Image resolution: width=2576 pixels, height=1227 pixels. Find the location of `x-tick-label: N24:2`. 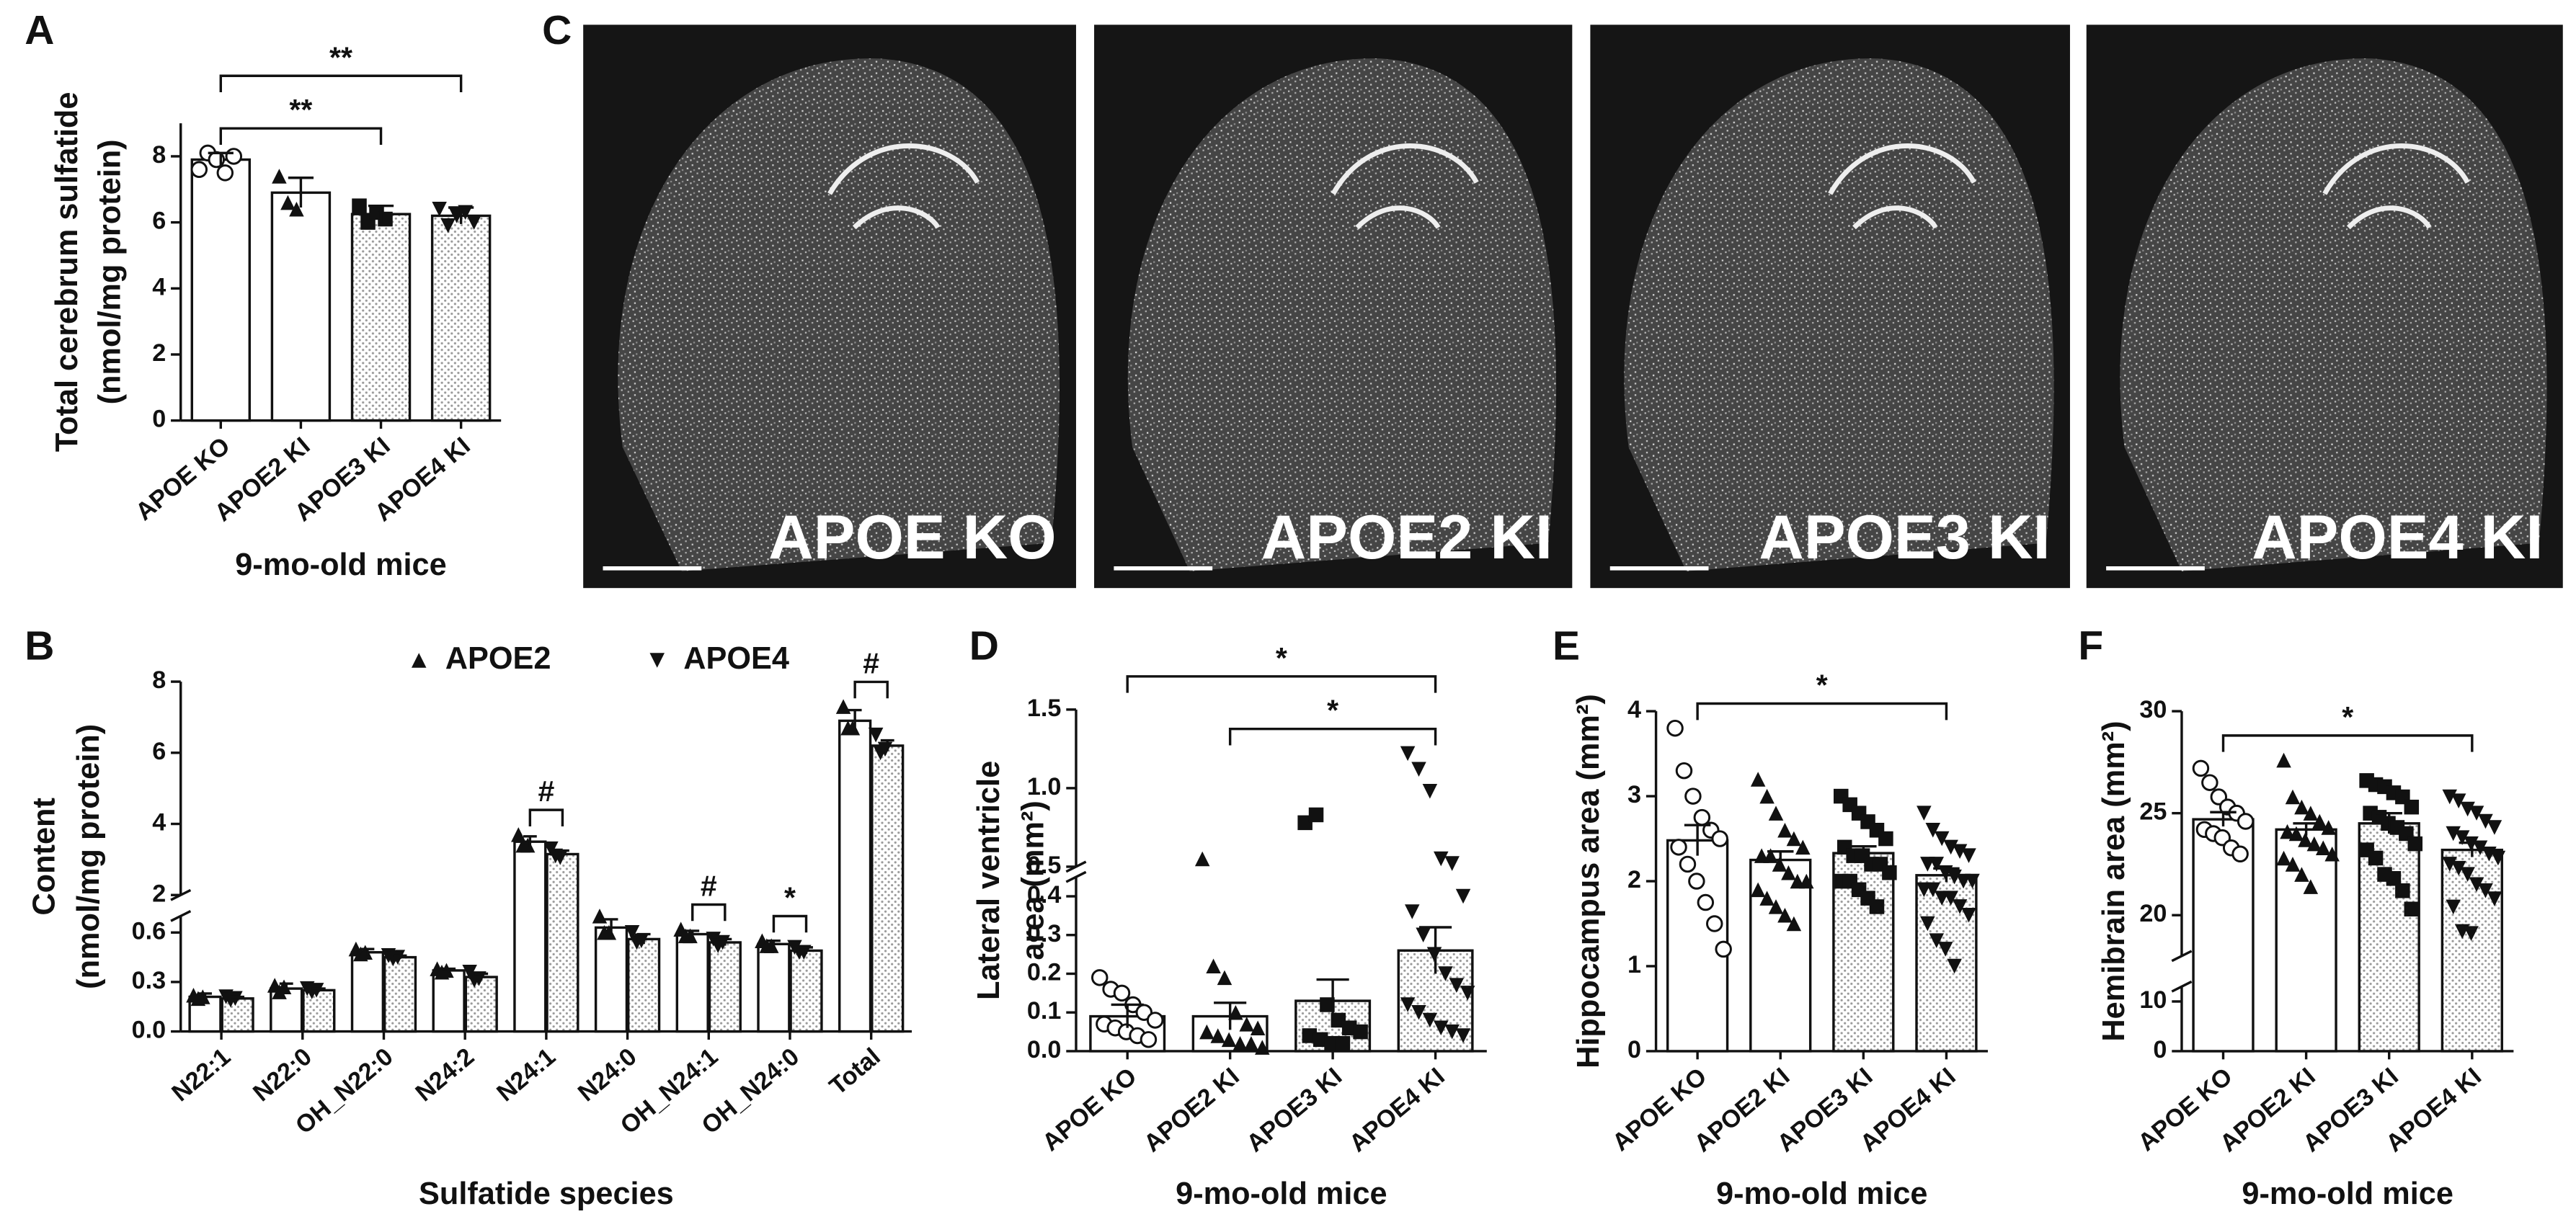

x-tick-label: N24:2 is located at coordinates (444, 1075).